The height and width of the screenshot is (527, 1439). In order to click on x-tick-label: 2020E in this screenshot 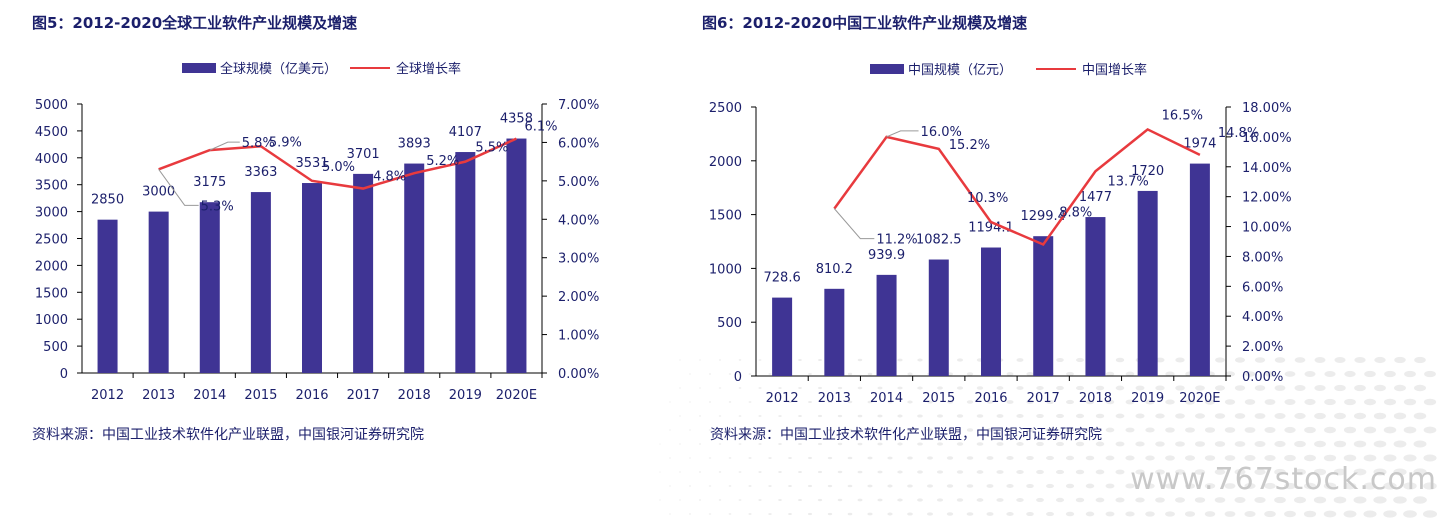, I will do `click(1199, 398)`.